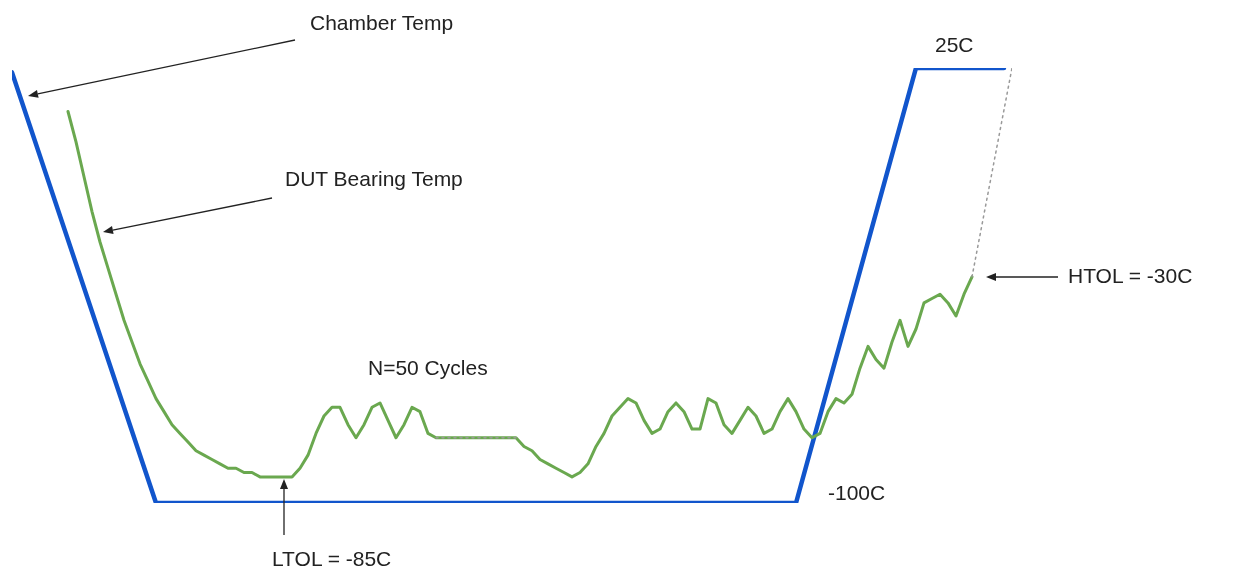 The width and height of the screenshot is (1246, 578). Describe the element at coordinates (954, 44) in the screenshot. I see `text: 25C` at that location.